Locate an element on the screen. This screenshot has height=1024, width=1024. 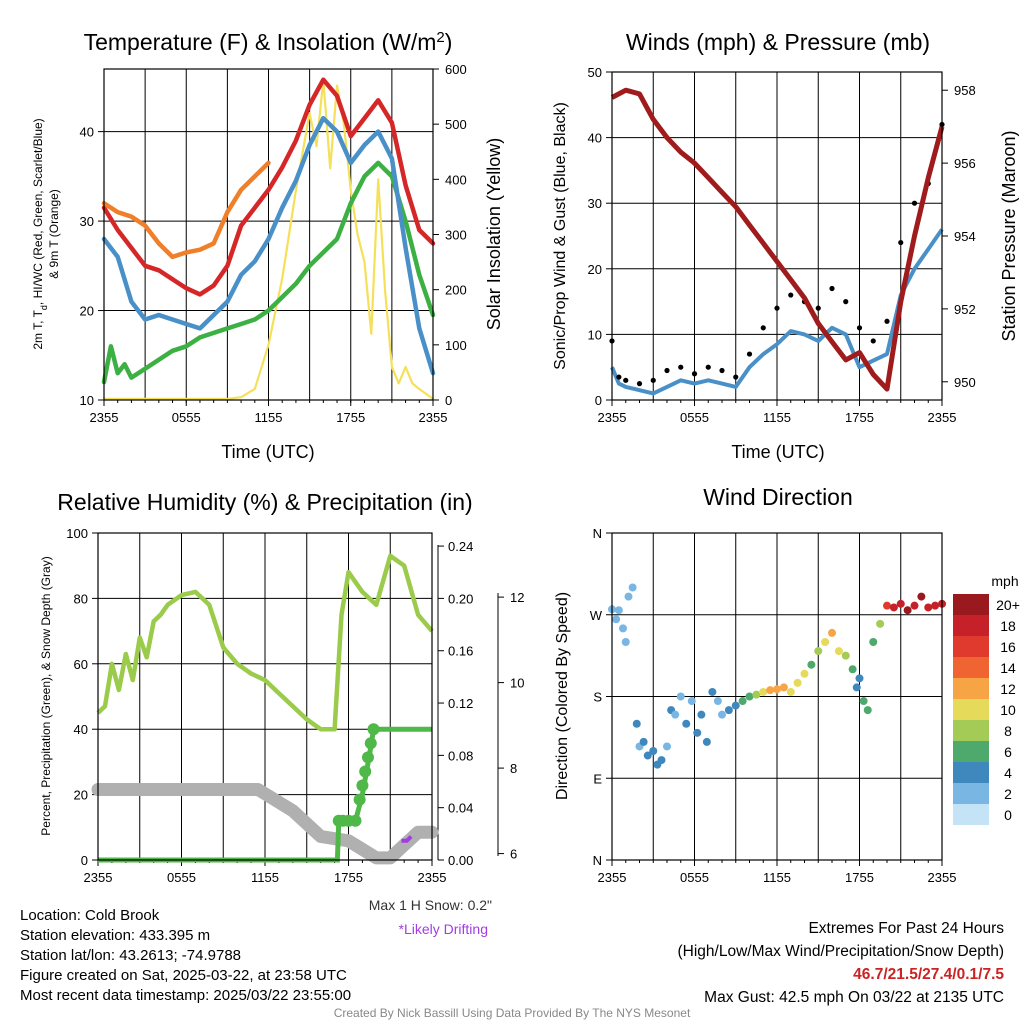
y-tick-label: 100 is located at coordinates (77, 533).